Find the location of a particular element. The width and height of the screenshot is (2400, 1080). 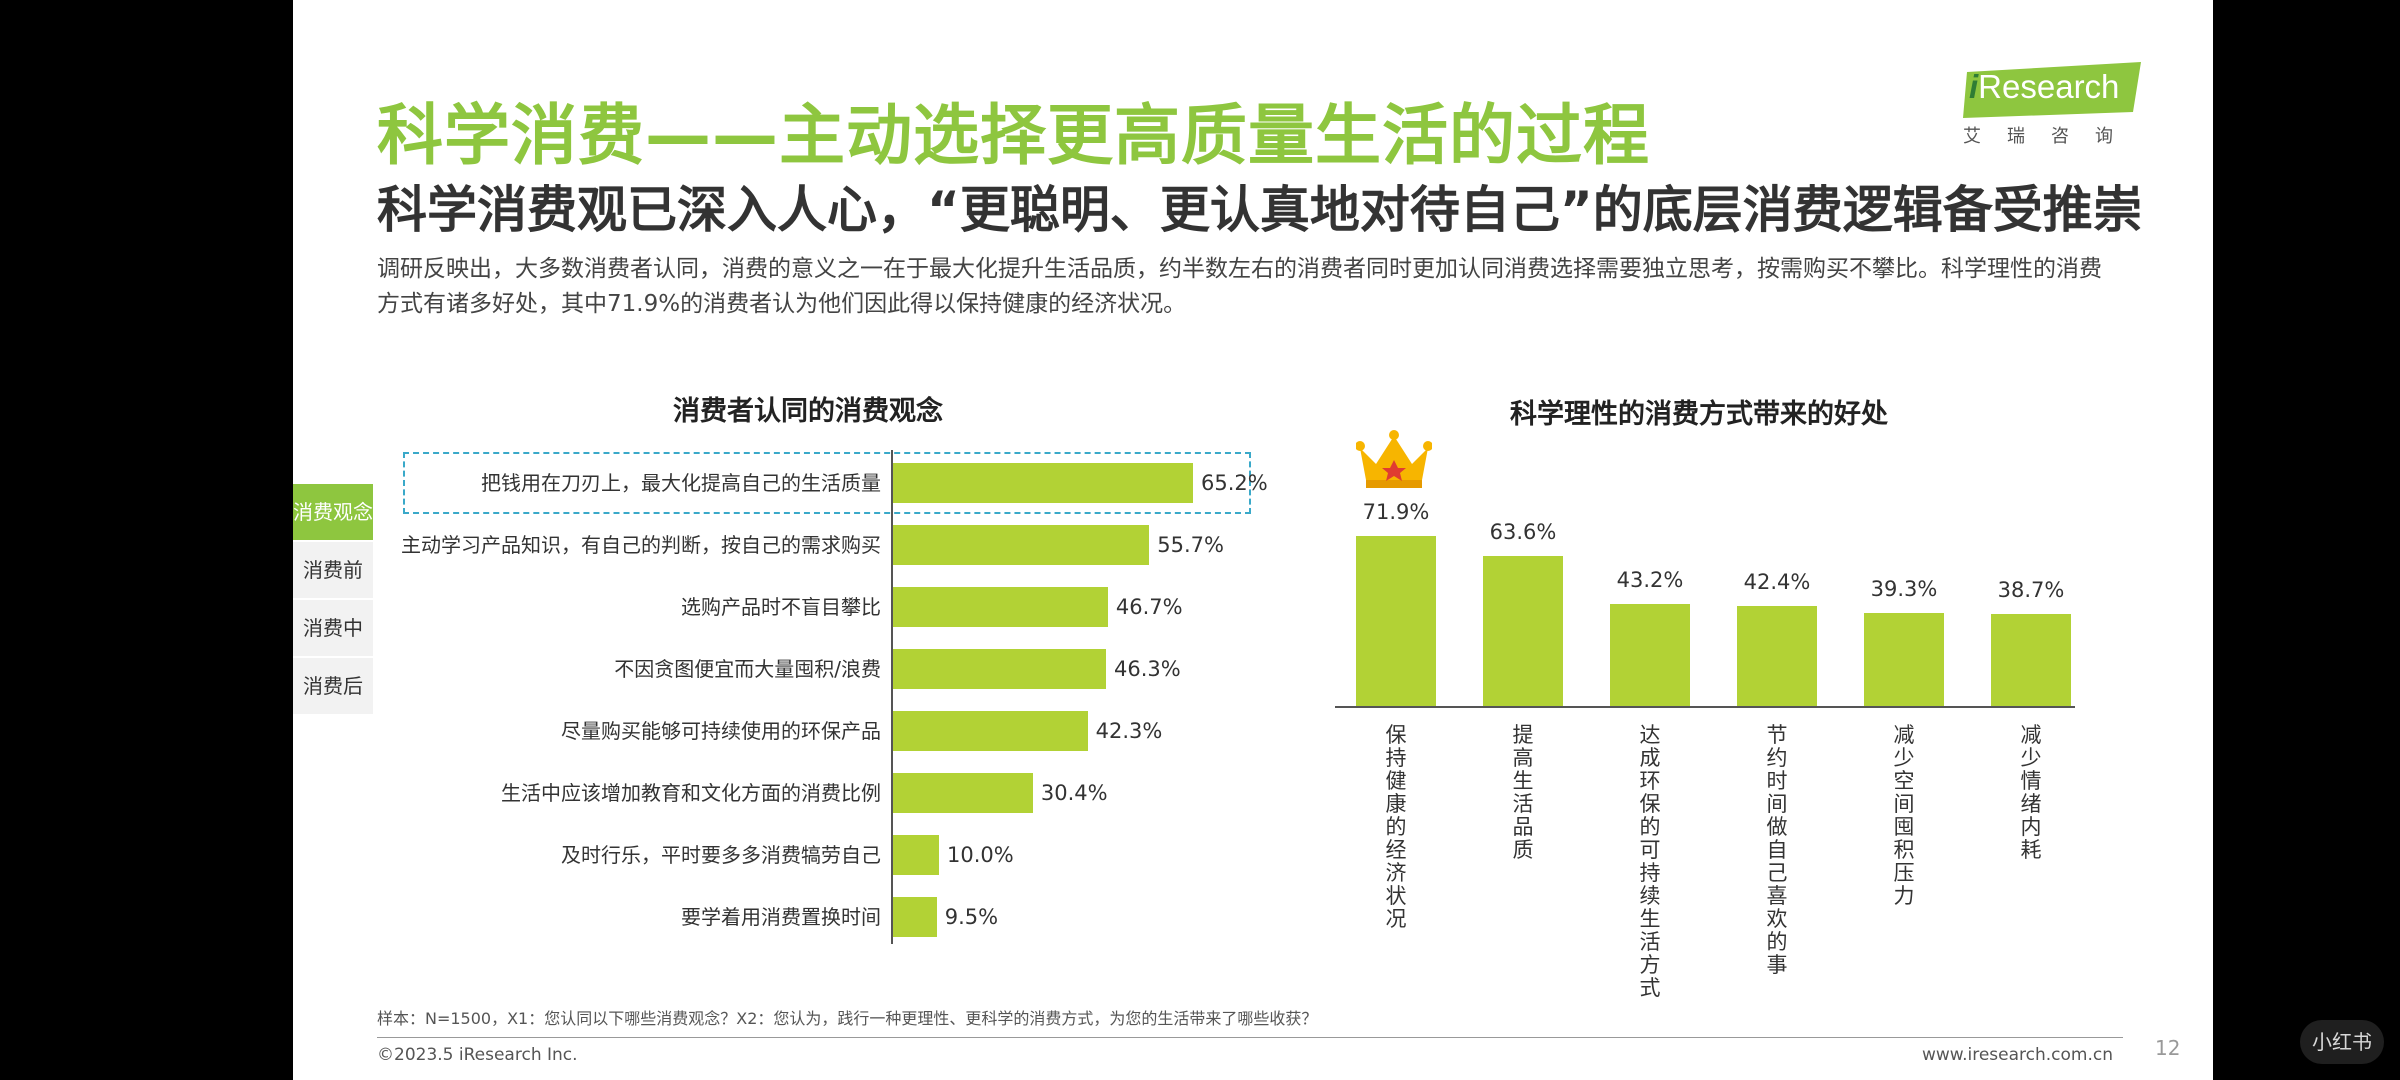

left-chart-value-label: 30.4% is located at coordinates (1074, 793).